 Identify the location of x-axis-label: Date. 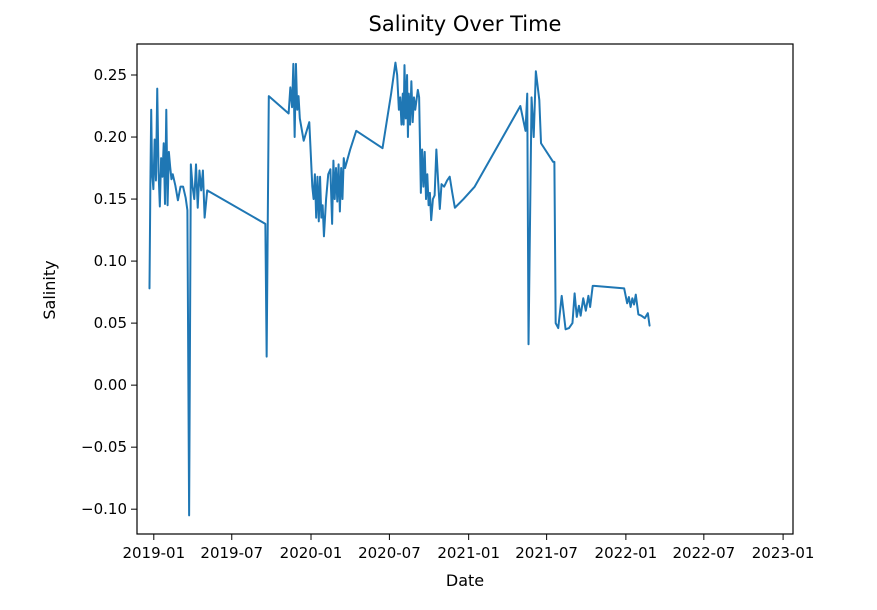
(465, 580).